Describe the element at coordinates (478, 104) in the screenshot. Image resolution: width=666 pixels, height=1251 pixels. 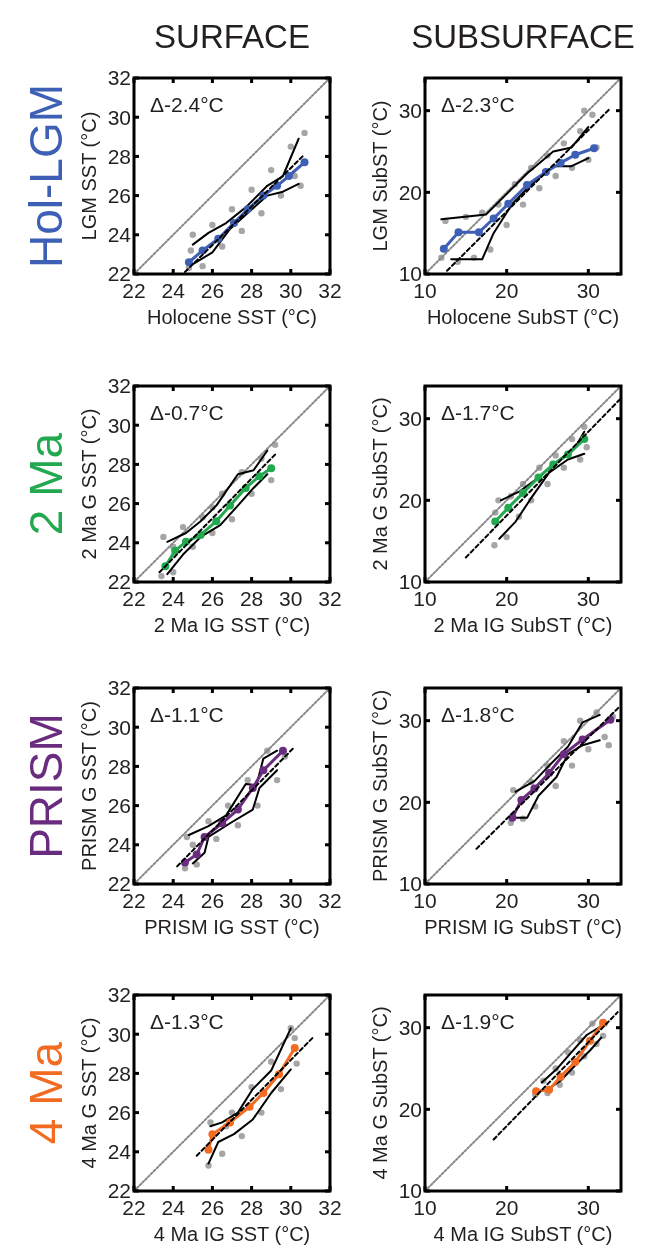
I see `annotation: Δ-2.3°C` at that location.